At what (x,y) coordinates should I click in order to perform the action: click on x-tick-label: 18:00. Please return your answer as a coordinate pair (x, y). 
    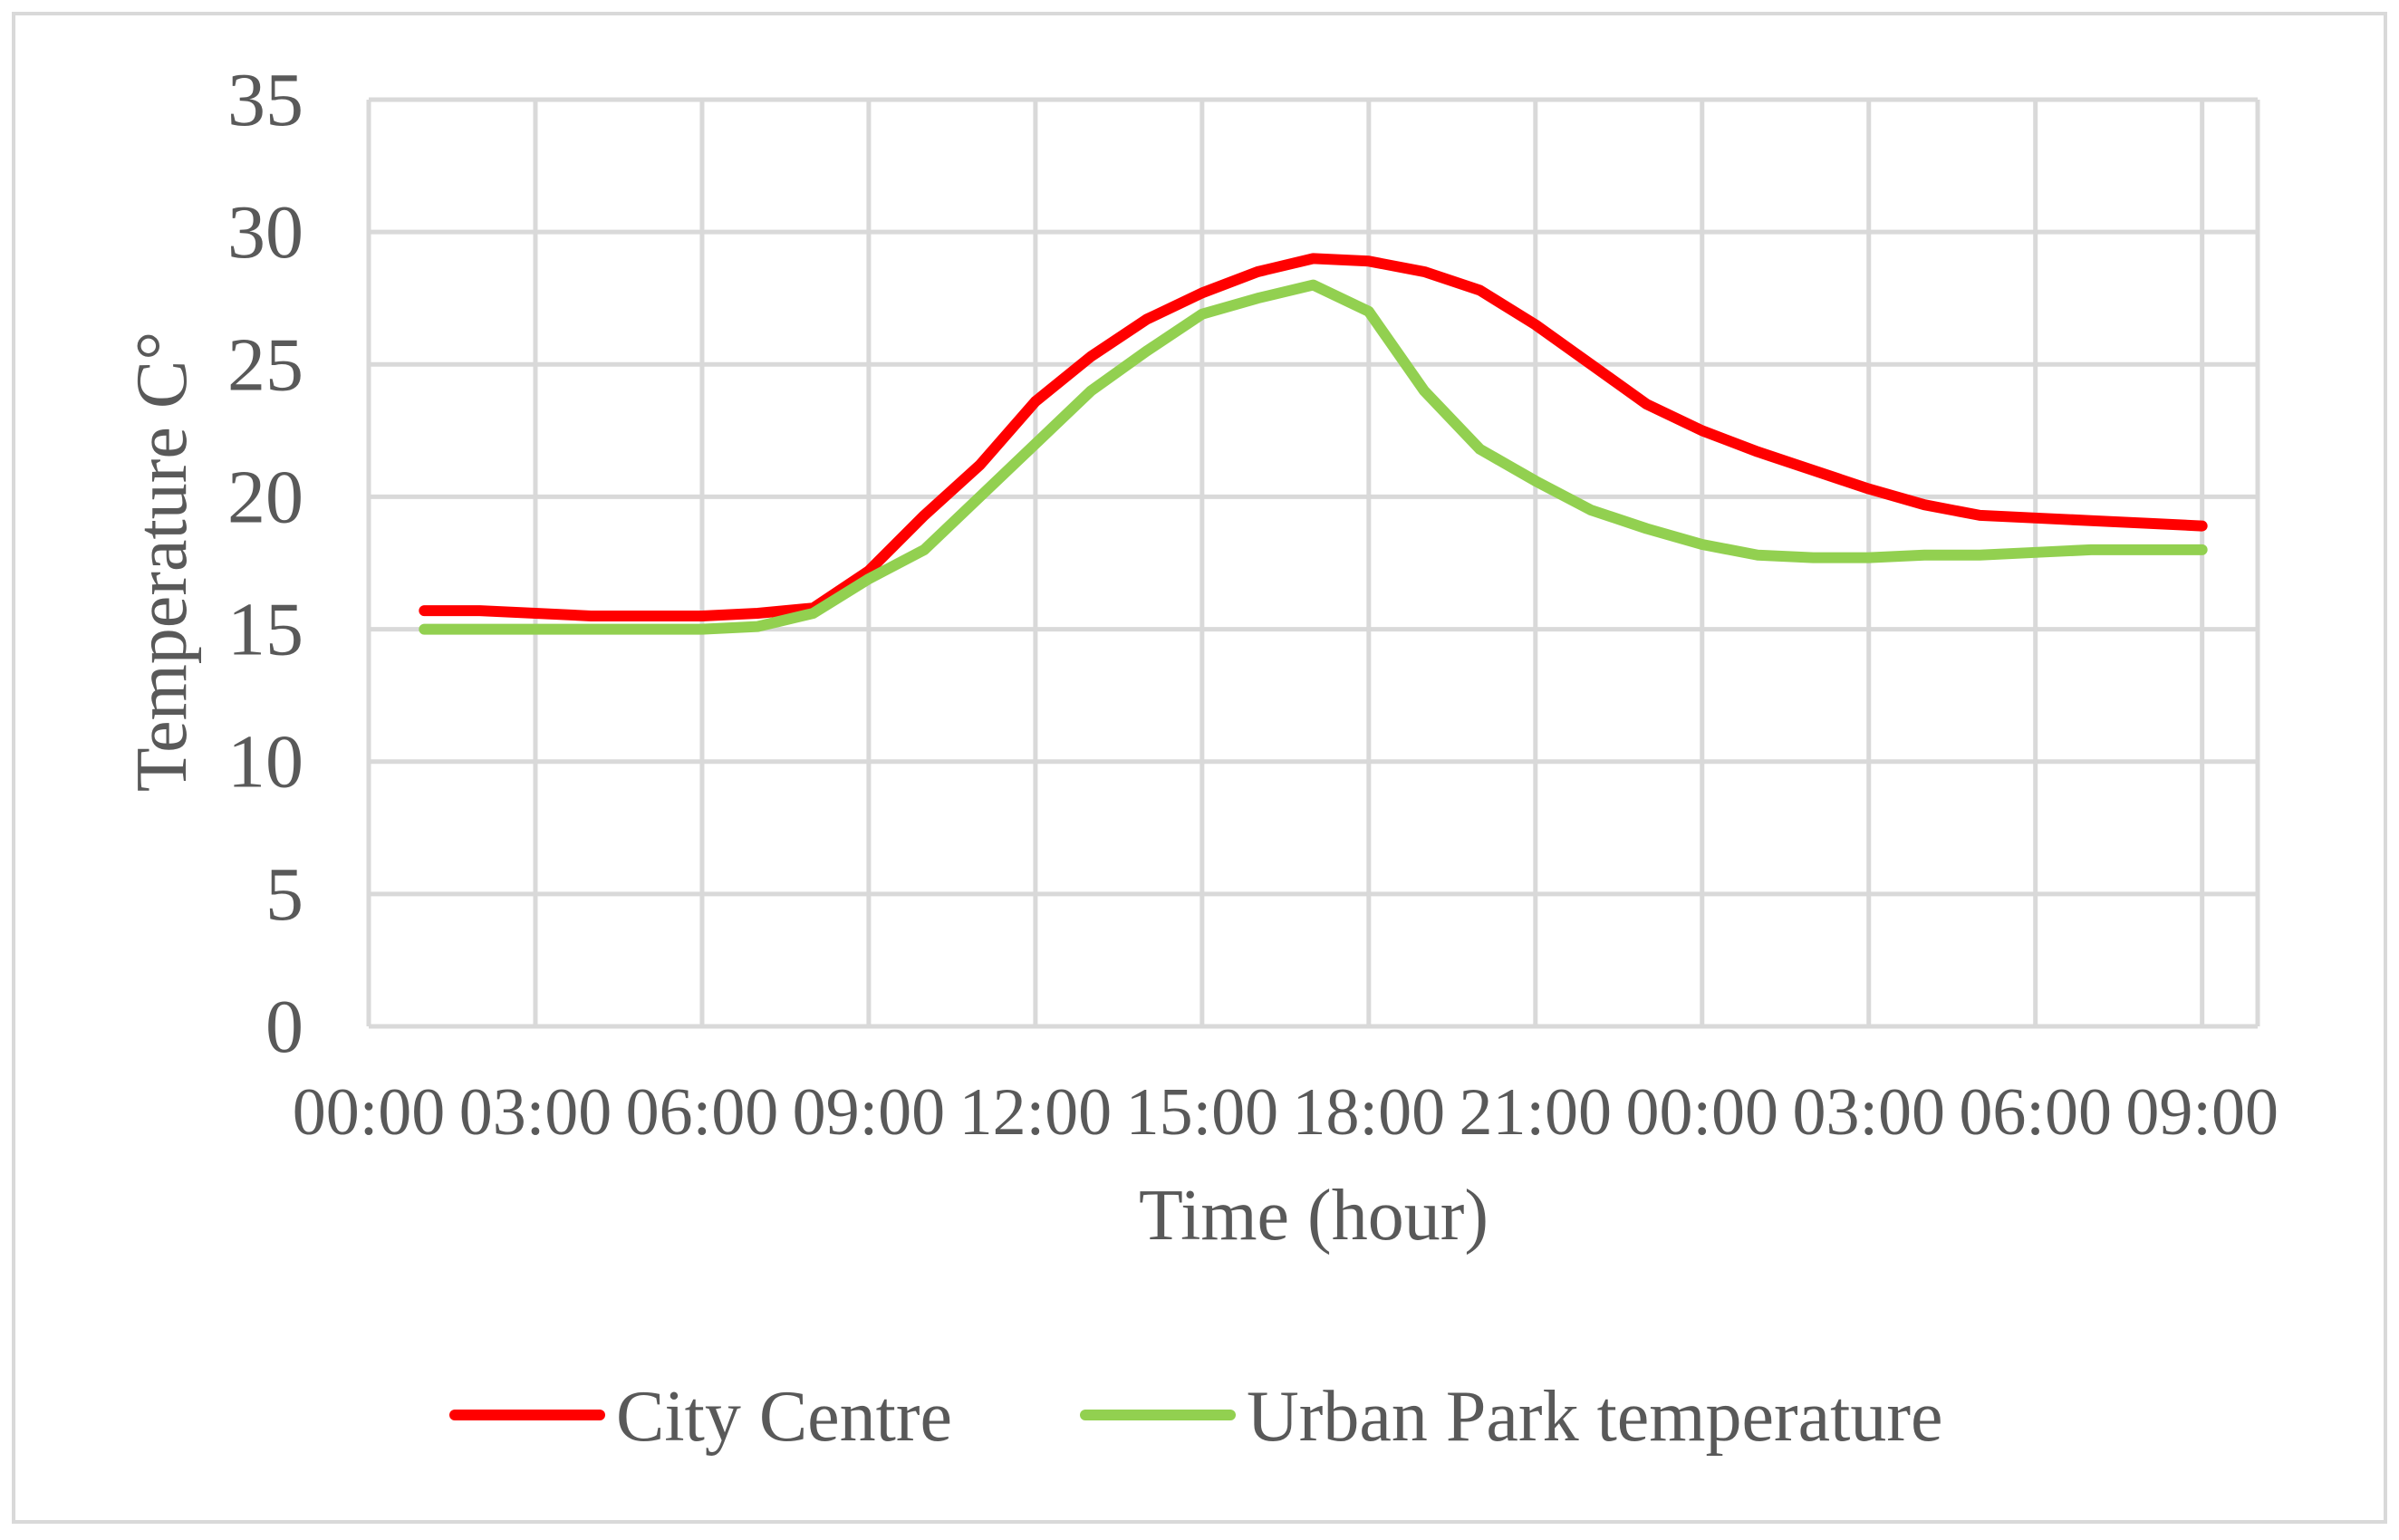
    Looking at the image, I should click on (1369, 1112).